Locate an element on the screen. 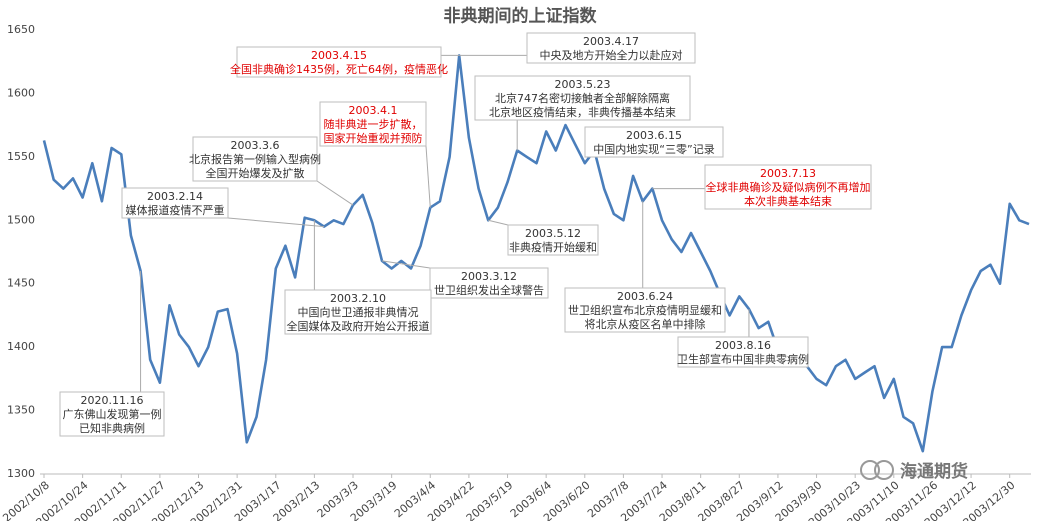 Image resolution: width=1037 pixels, height=521 pixels. annotation-date: 2003.4.17 is located at coordinates (611, 41).